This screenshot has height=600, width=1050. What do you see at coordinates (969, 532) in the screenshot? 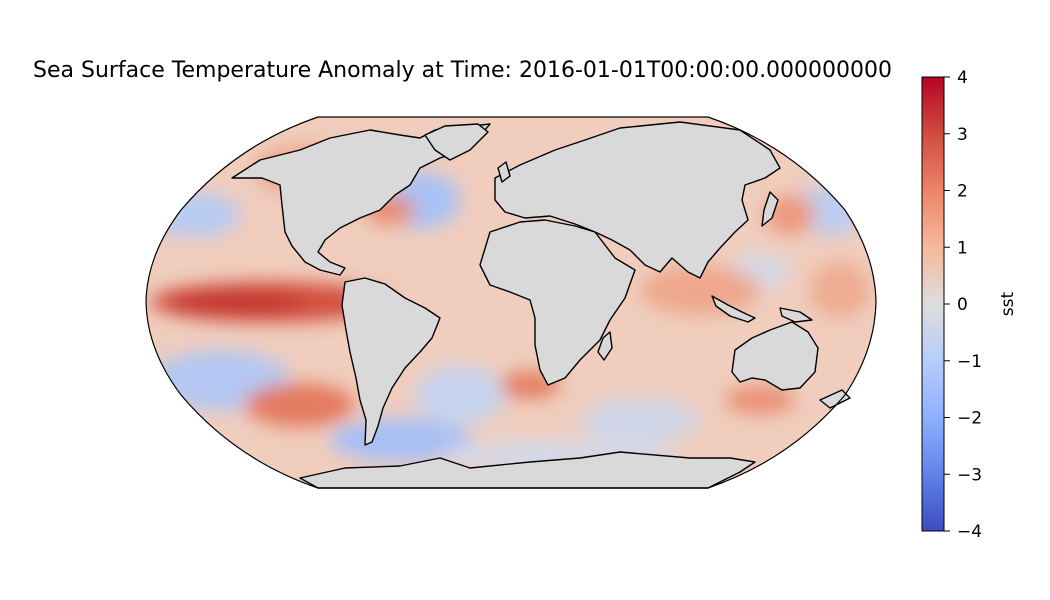
I see `colorbar-tick-label: −4` at bounding box center [969, 532].